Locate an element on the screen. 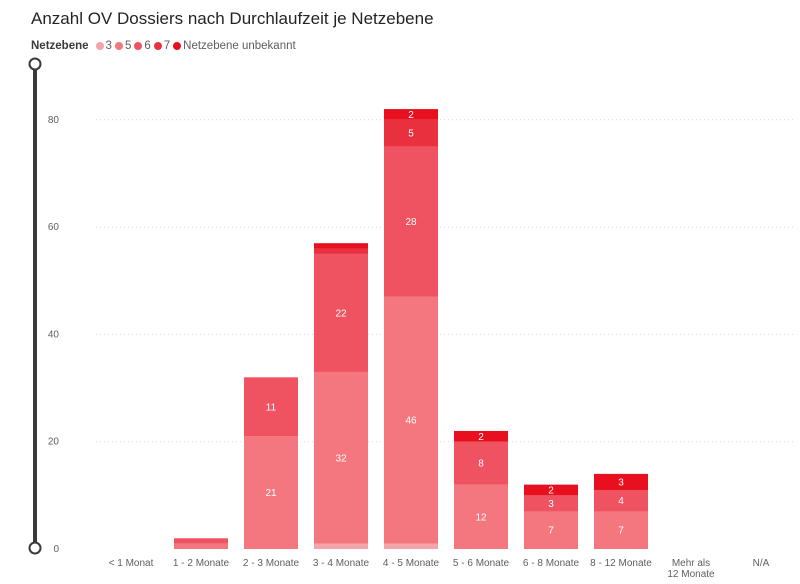  data-label: 5 is located at coordinates (411, 134).